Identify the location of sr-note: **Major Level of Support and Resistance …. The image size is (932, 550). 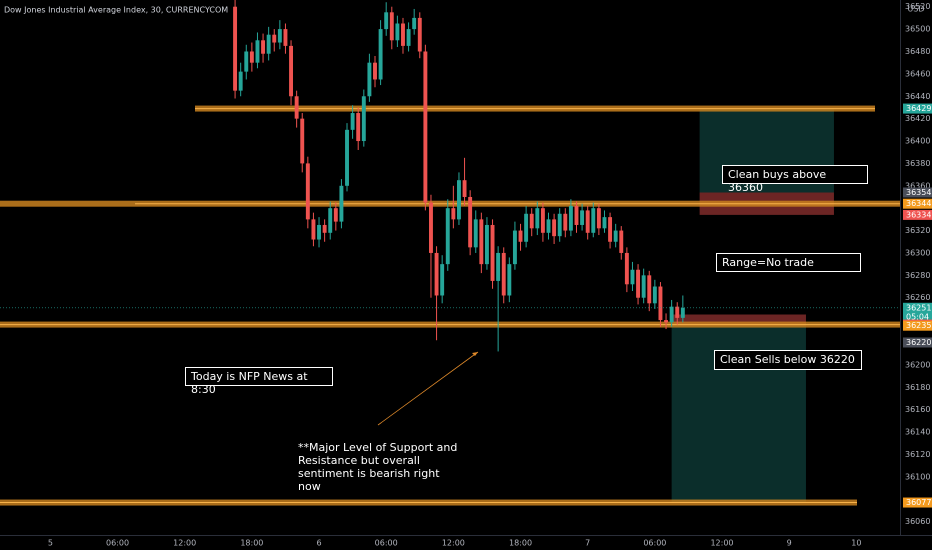
(378, 467).